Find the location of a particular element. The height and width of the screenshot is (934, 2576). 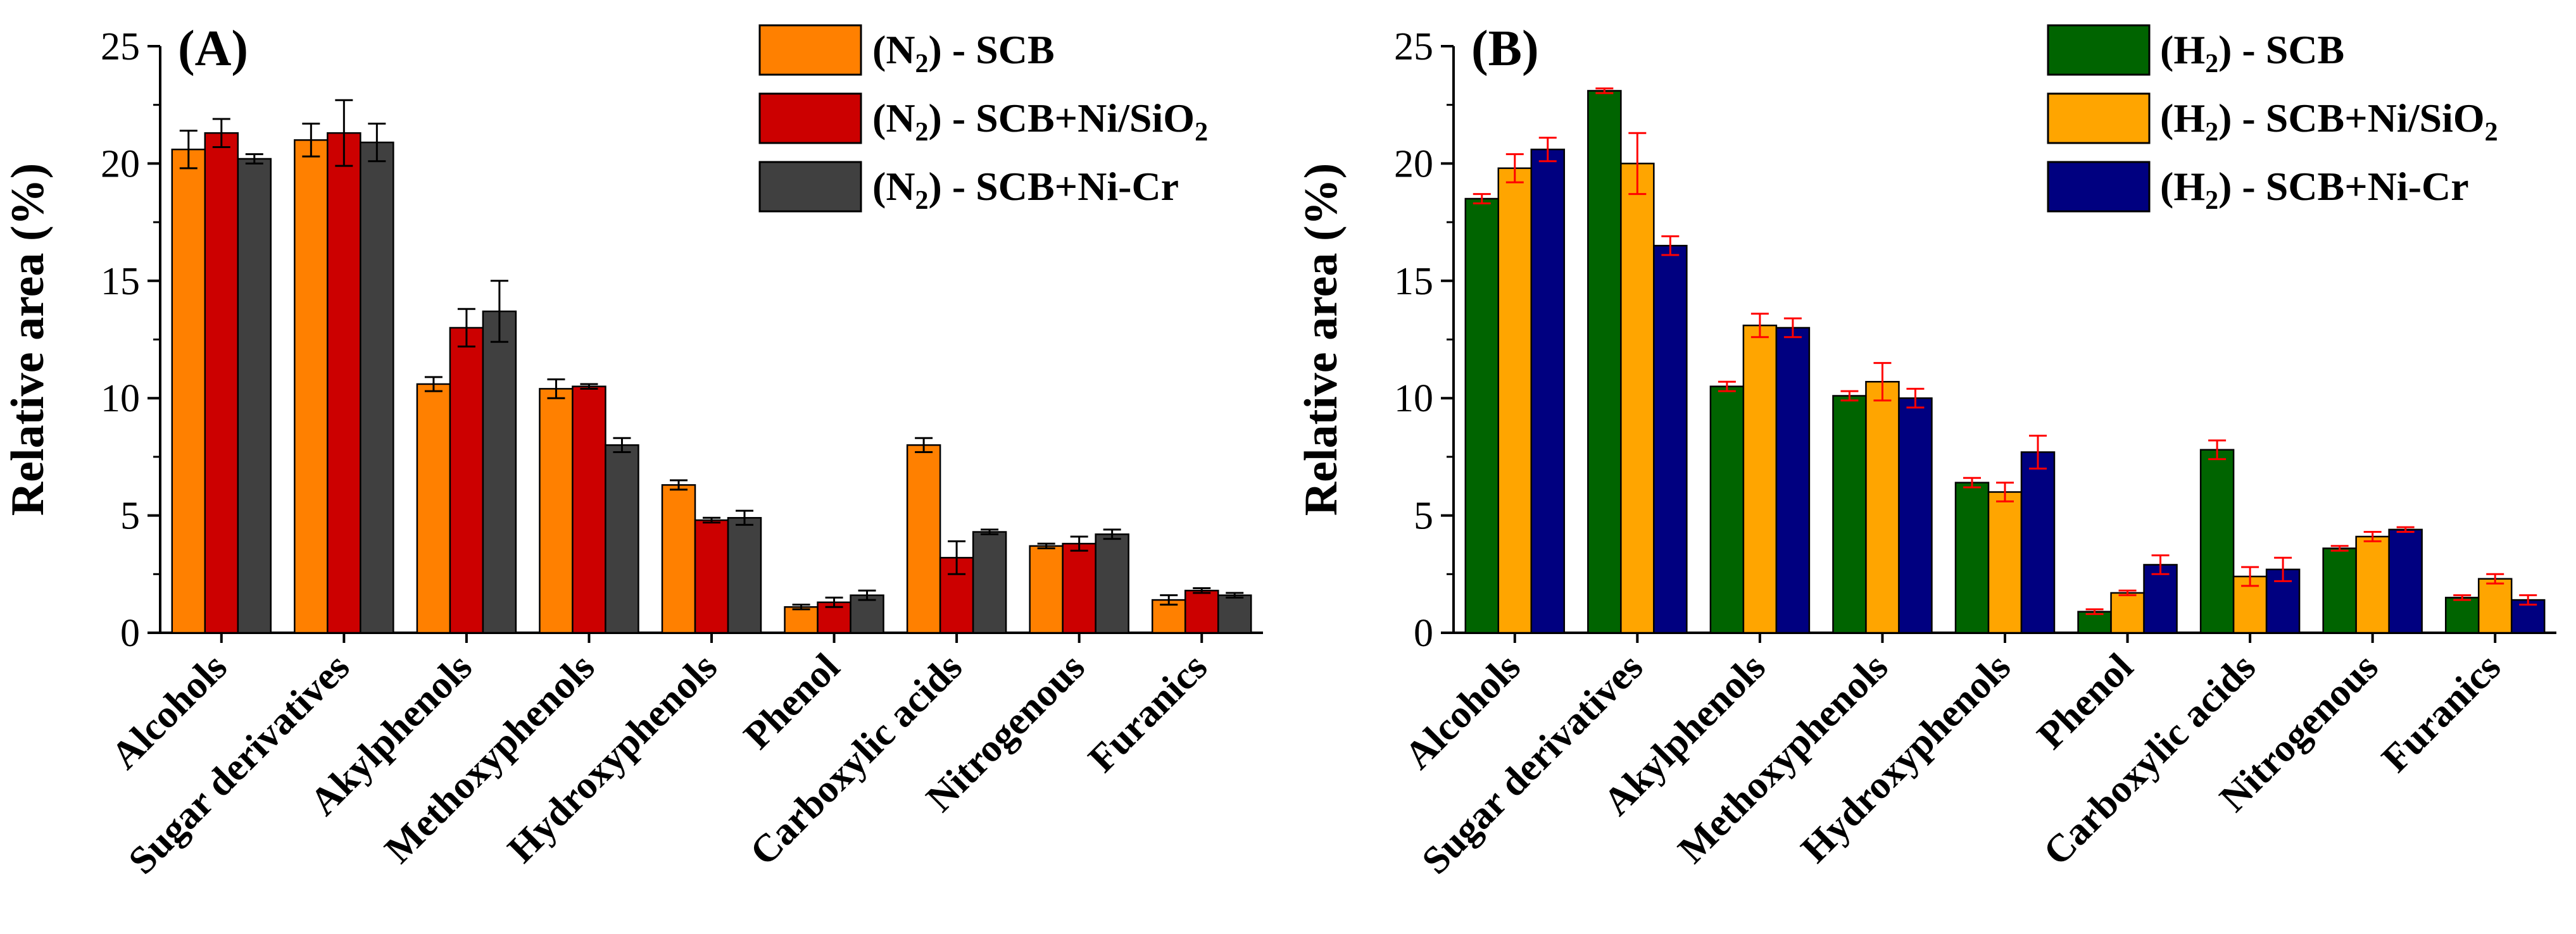

legend-label: (H2) - SCB+Ni-Cr is located at coordinates (2314, 189).